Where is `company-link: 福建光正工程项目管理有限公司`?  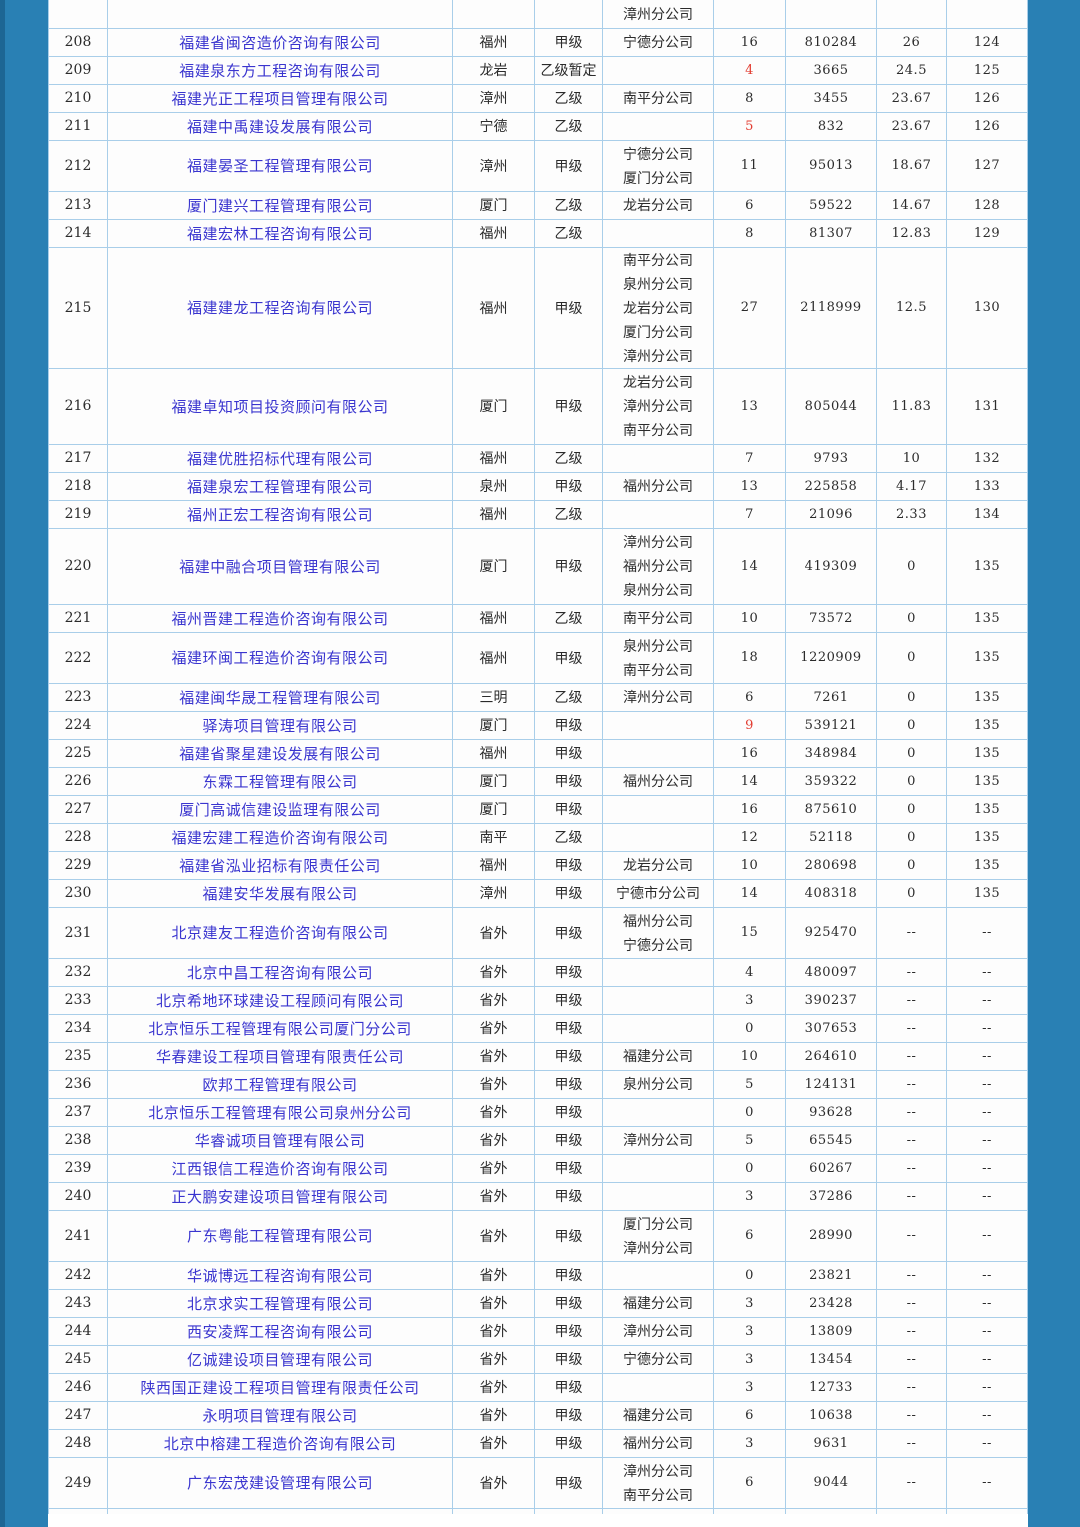
company-link: 福建光正工程项目管理有限公司 is located at coordinates (280, 99).